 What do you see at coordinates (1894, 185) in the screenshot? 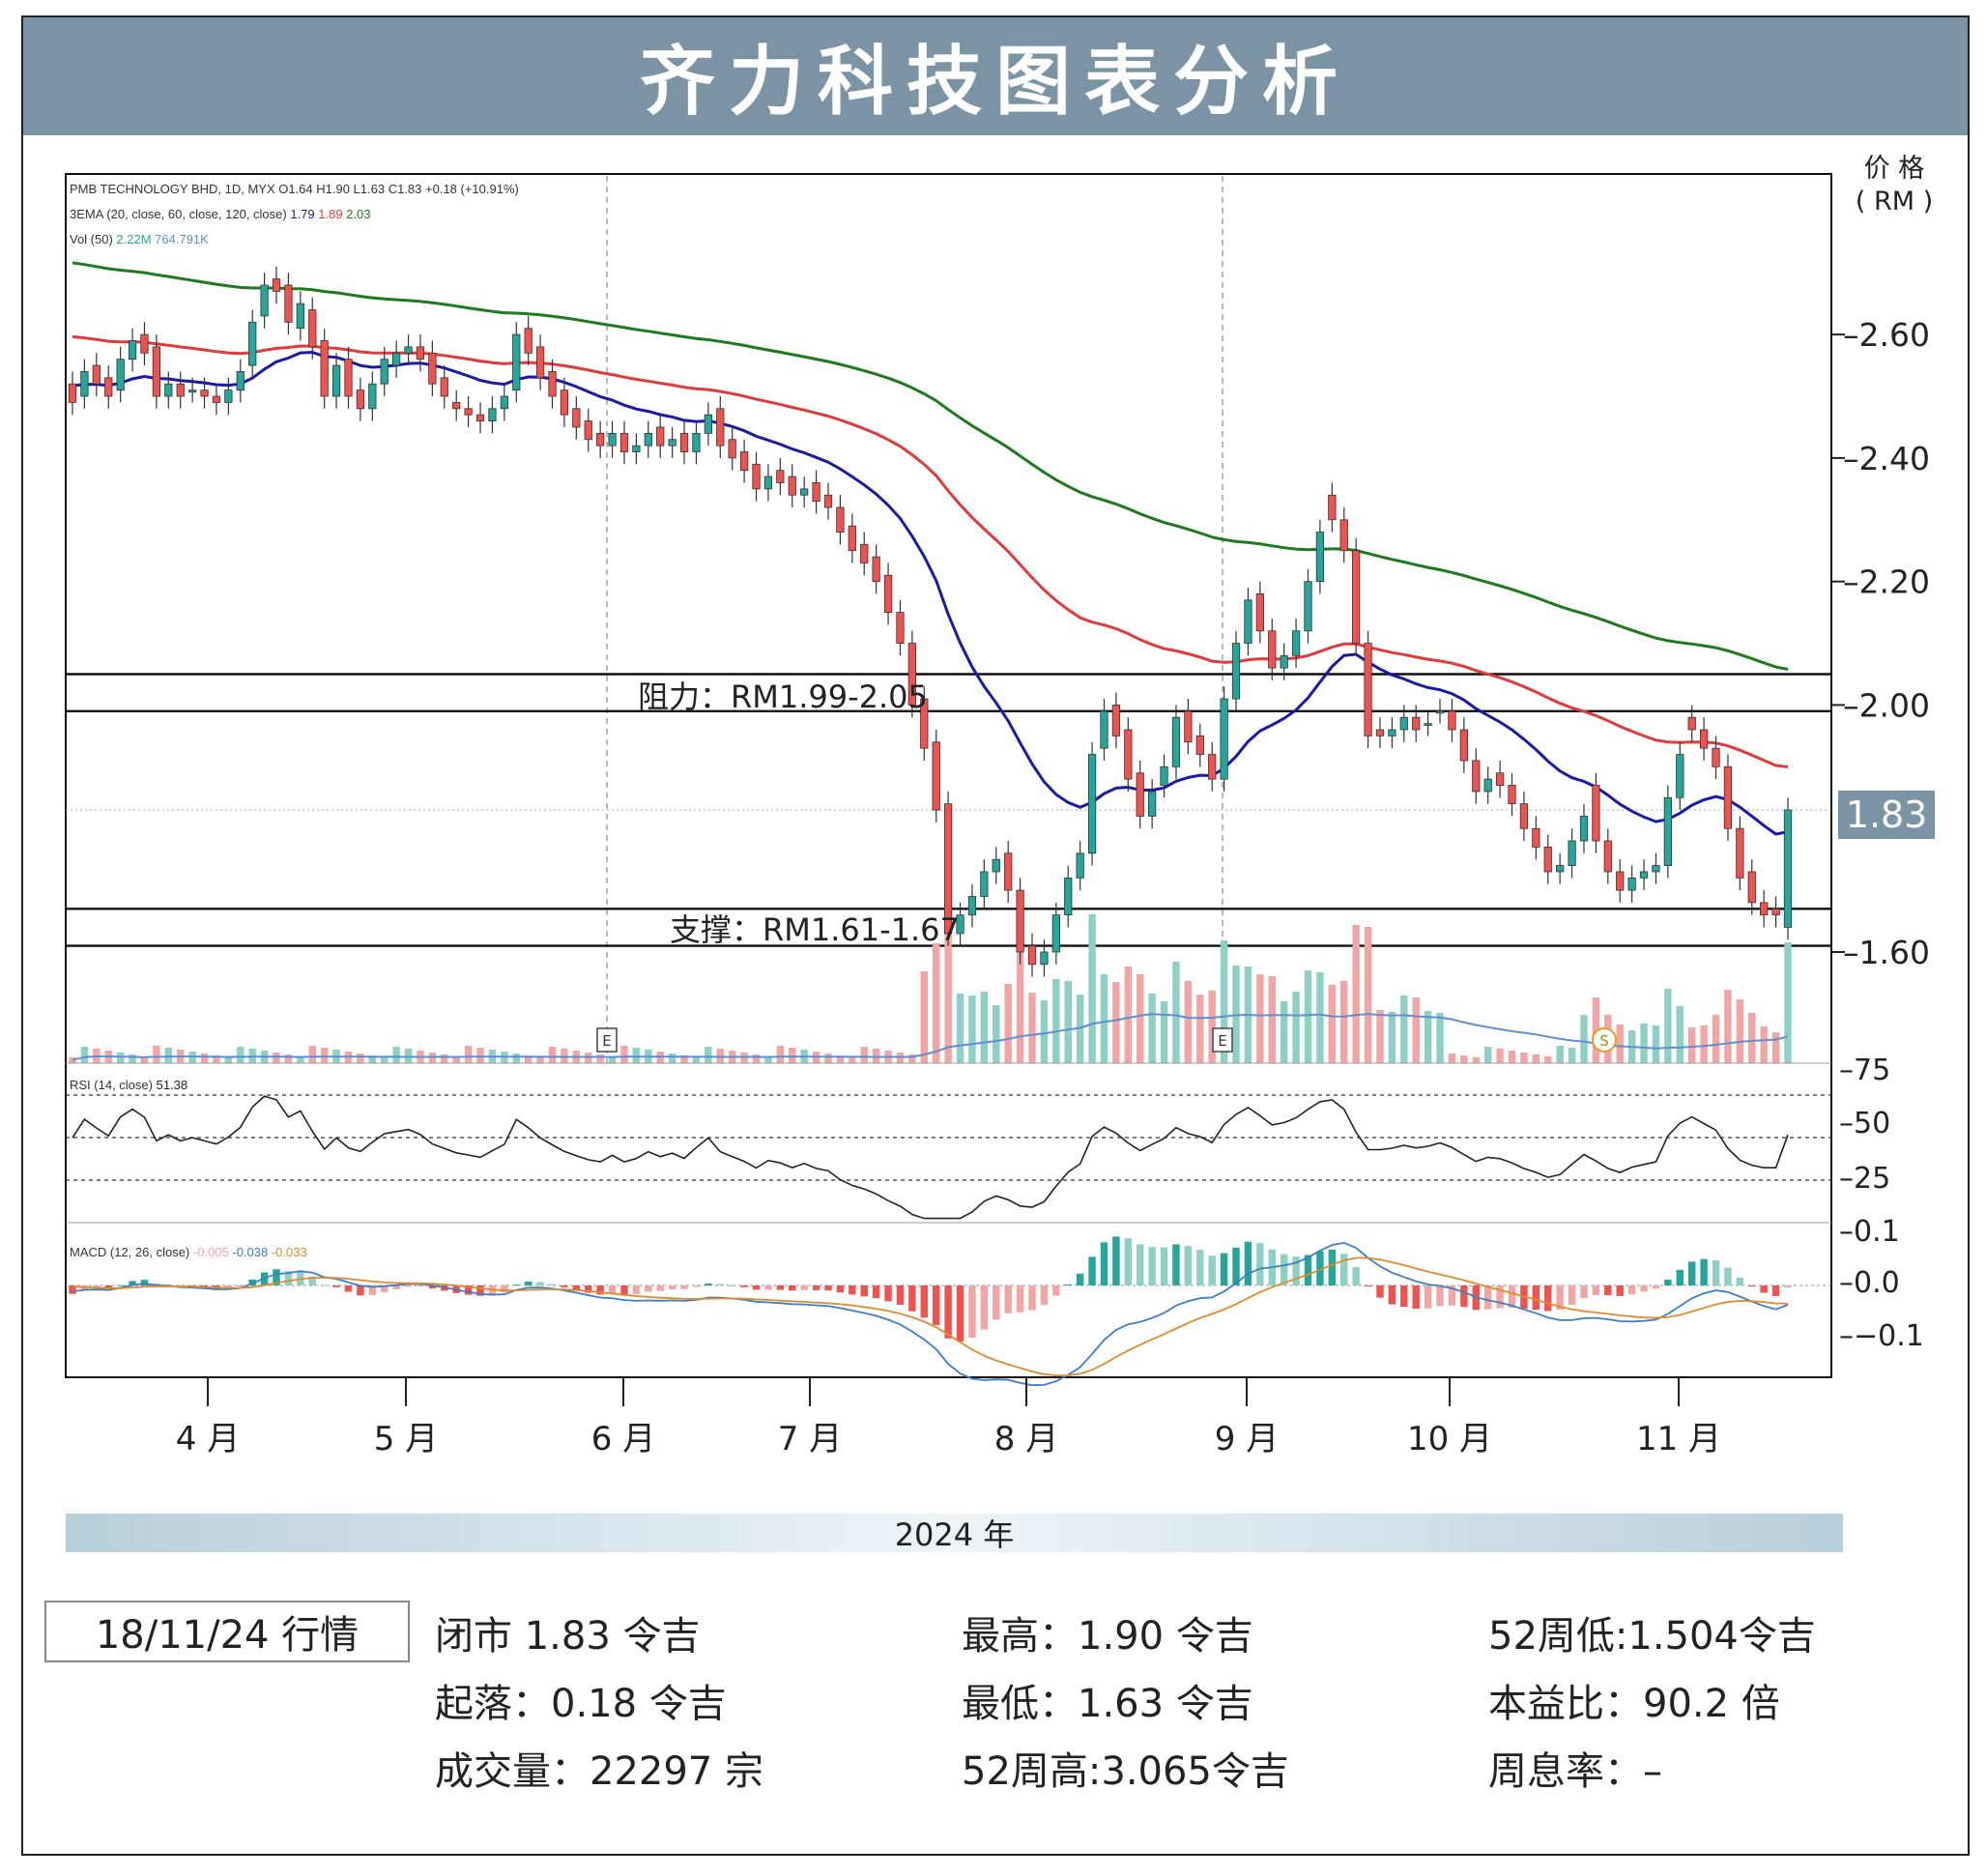
I see `price-unit-label: 价 格 ( RM )` at bounding box center [1894, 185].